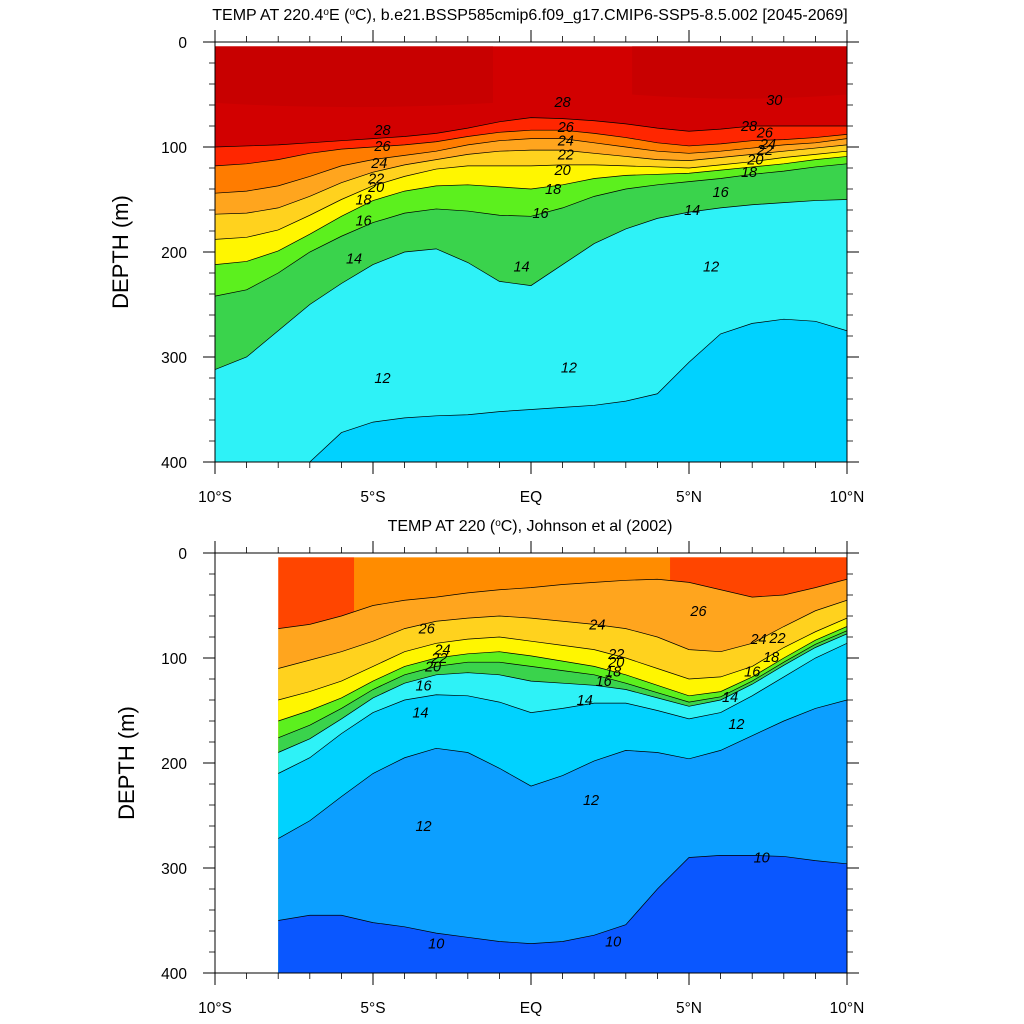 This screenshot has width=1024, height=1024. I want to click on bottom-chart-title: TEMP AT 220 (oC), Johnson et al (2002), so click(530, 527).